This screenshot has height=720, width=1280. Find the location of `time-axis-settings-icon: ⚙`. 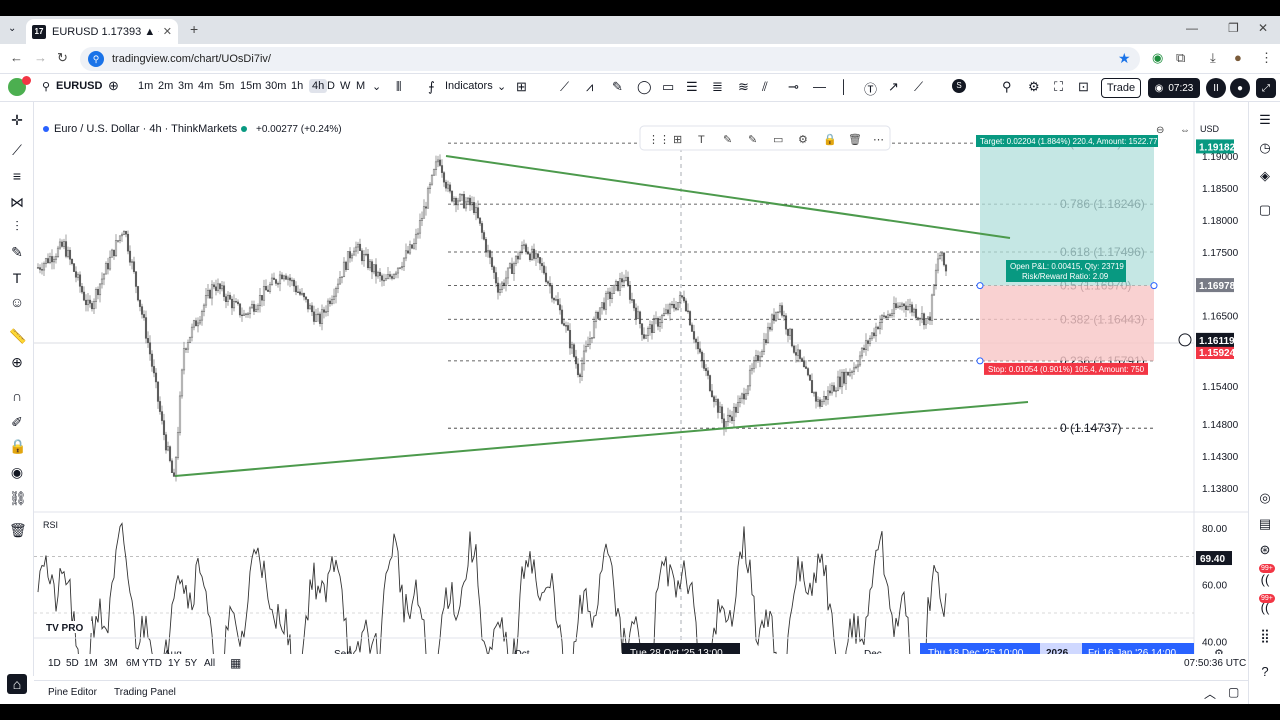

time-axis-settings-icon: ⚙ is located at coordinates (1219, 651).